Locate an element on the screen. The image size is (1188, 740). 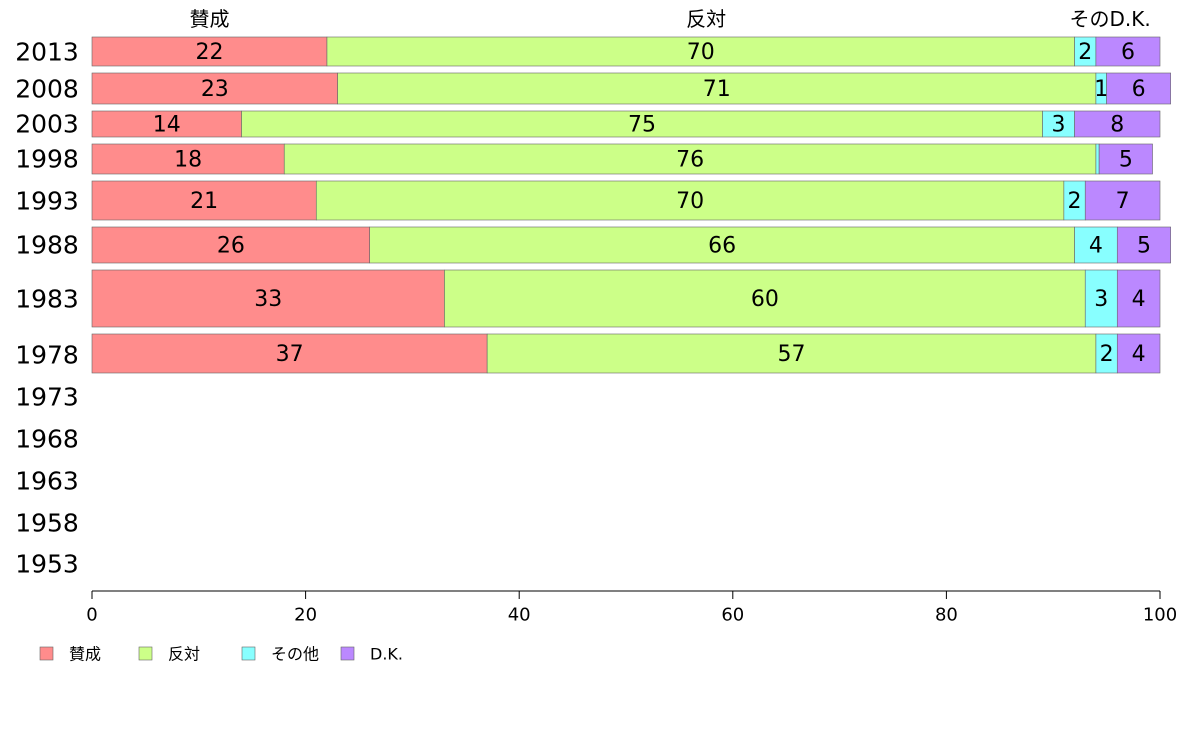
top-series-label: 反対 is located at coordinates (706, 19).